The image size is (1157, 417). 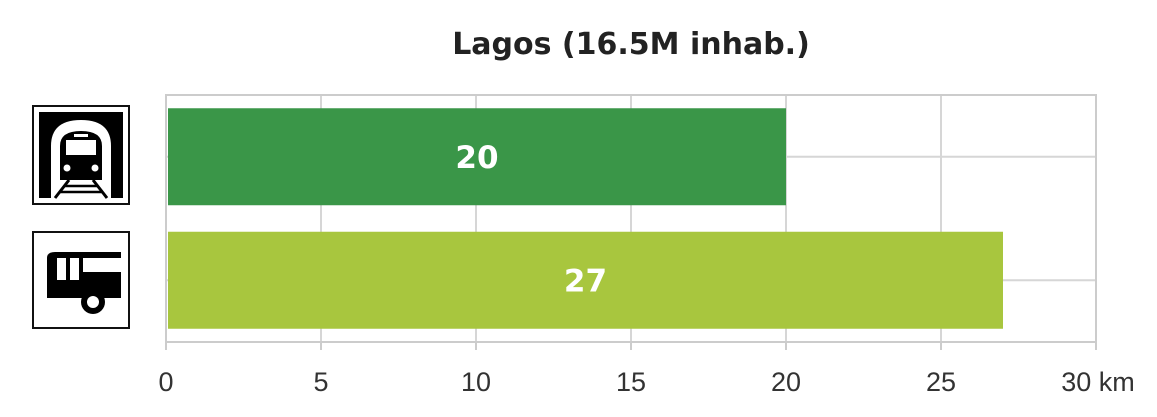 What do you see at coordinates (81, 155) in the screenshot?
I see `metro-icon` at bounding box center [81, 155].